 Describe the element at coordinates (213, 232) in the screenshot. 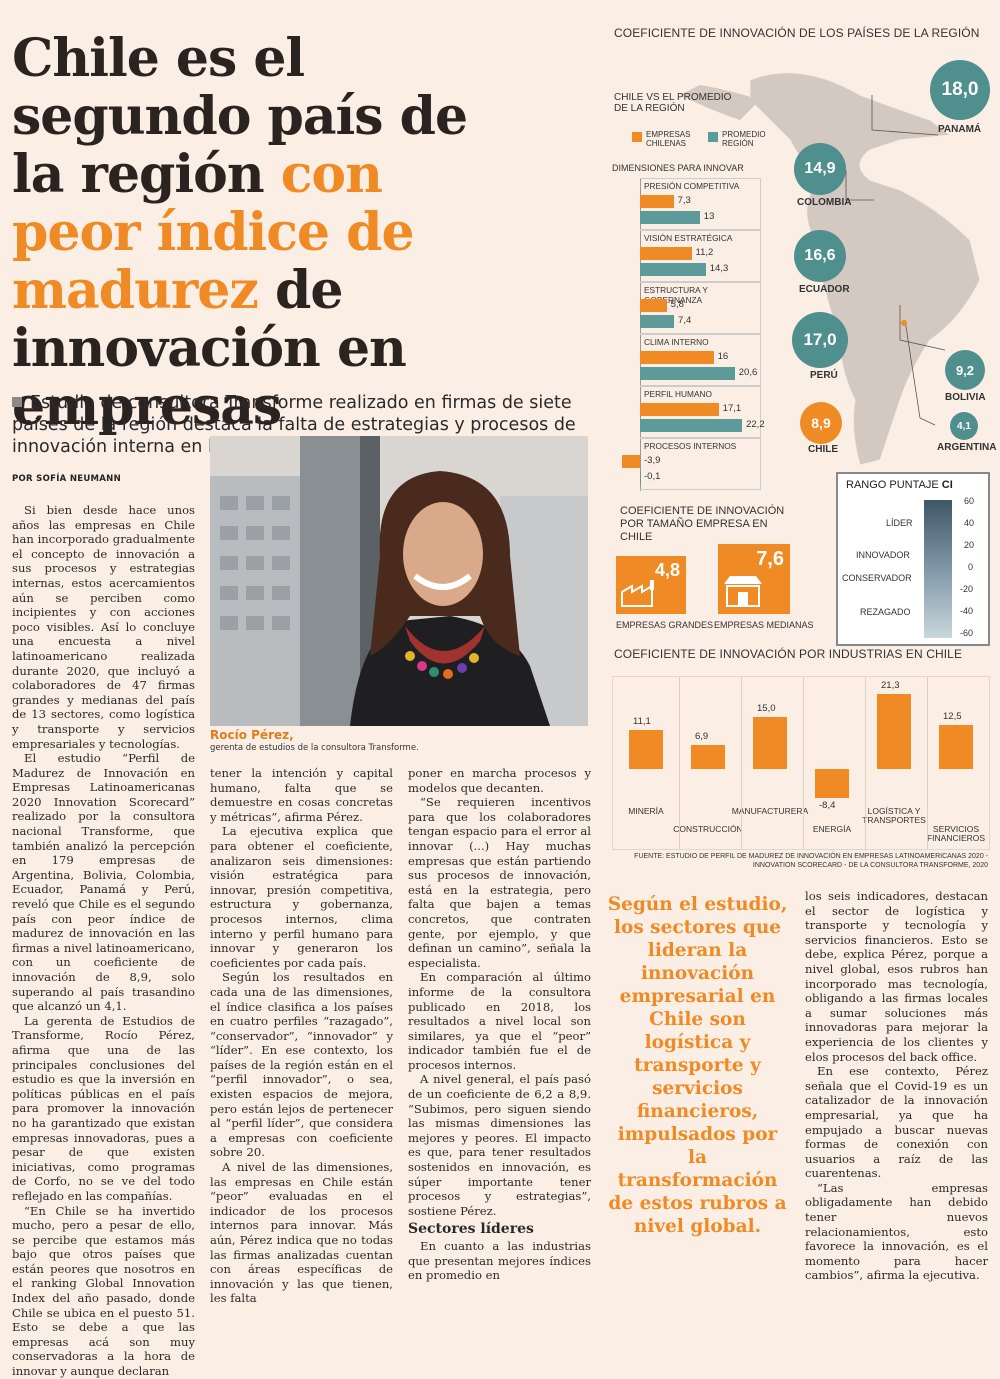

I see `headline-highlight: con peor índice de madurez` at that location.